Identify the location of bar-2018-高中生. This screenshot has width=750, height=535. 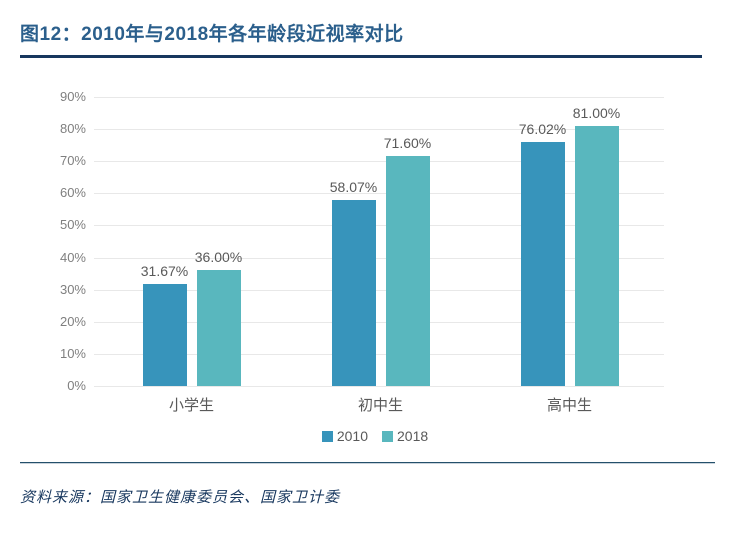
(596, 255).